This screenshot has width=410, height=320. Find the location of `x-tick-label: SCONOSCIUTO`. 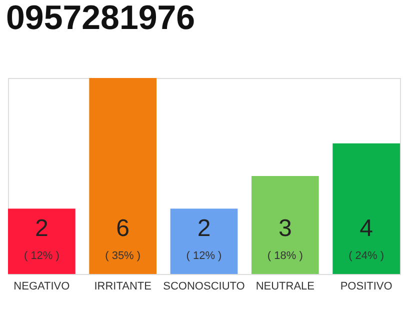

x-tick-label: SCONOSCIUTO is located at coordinates (204, 286).